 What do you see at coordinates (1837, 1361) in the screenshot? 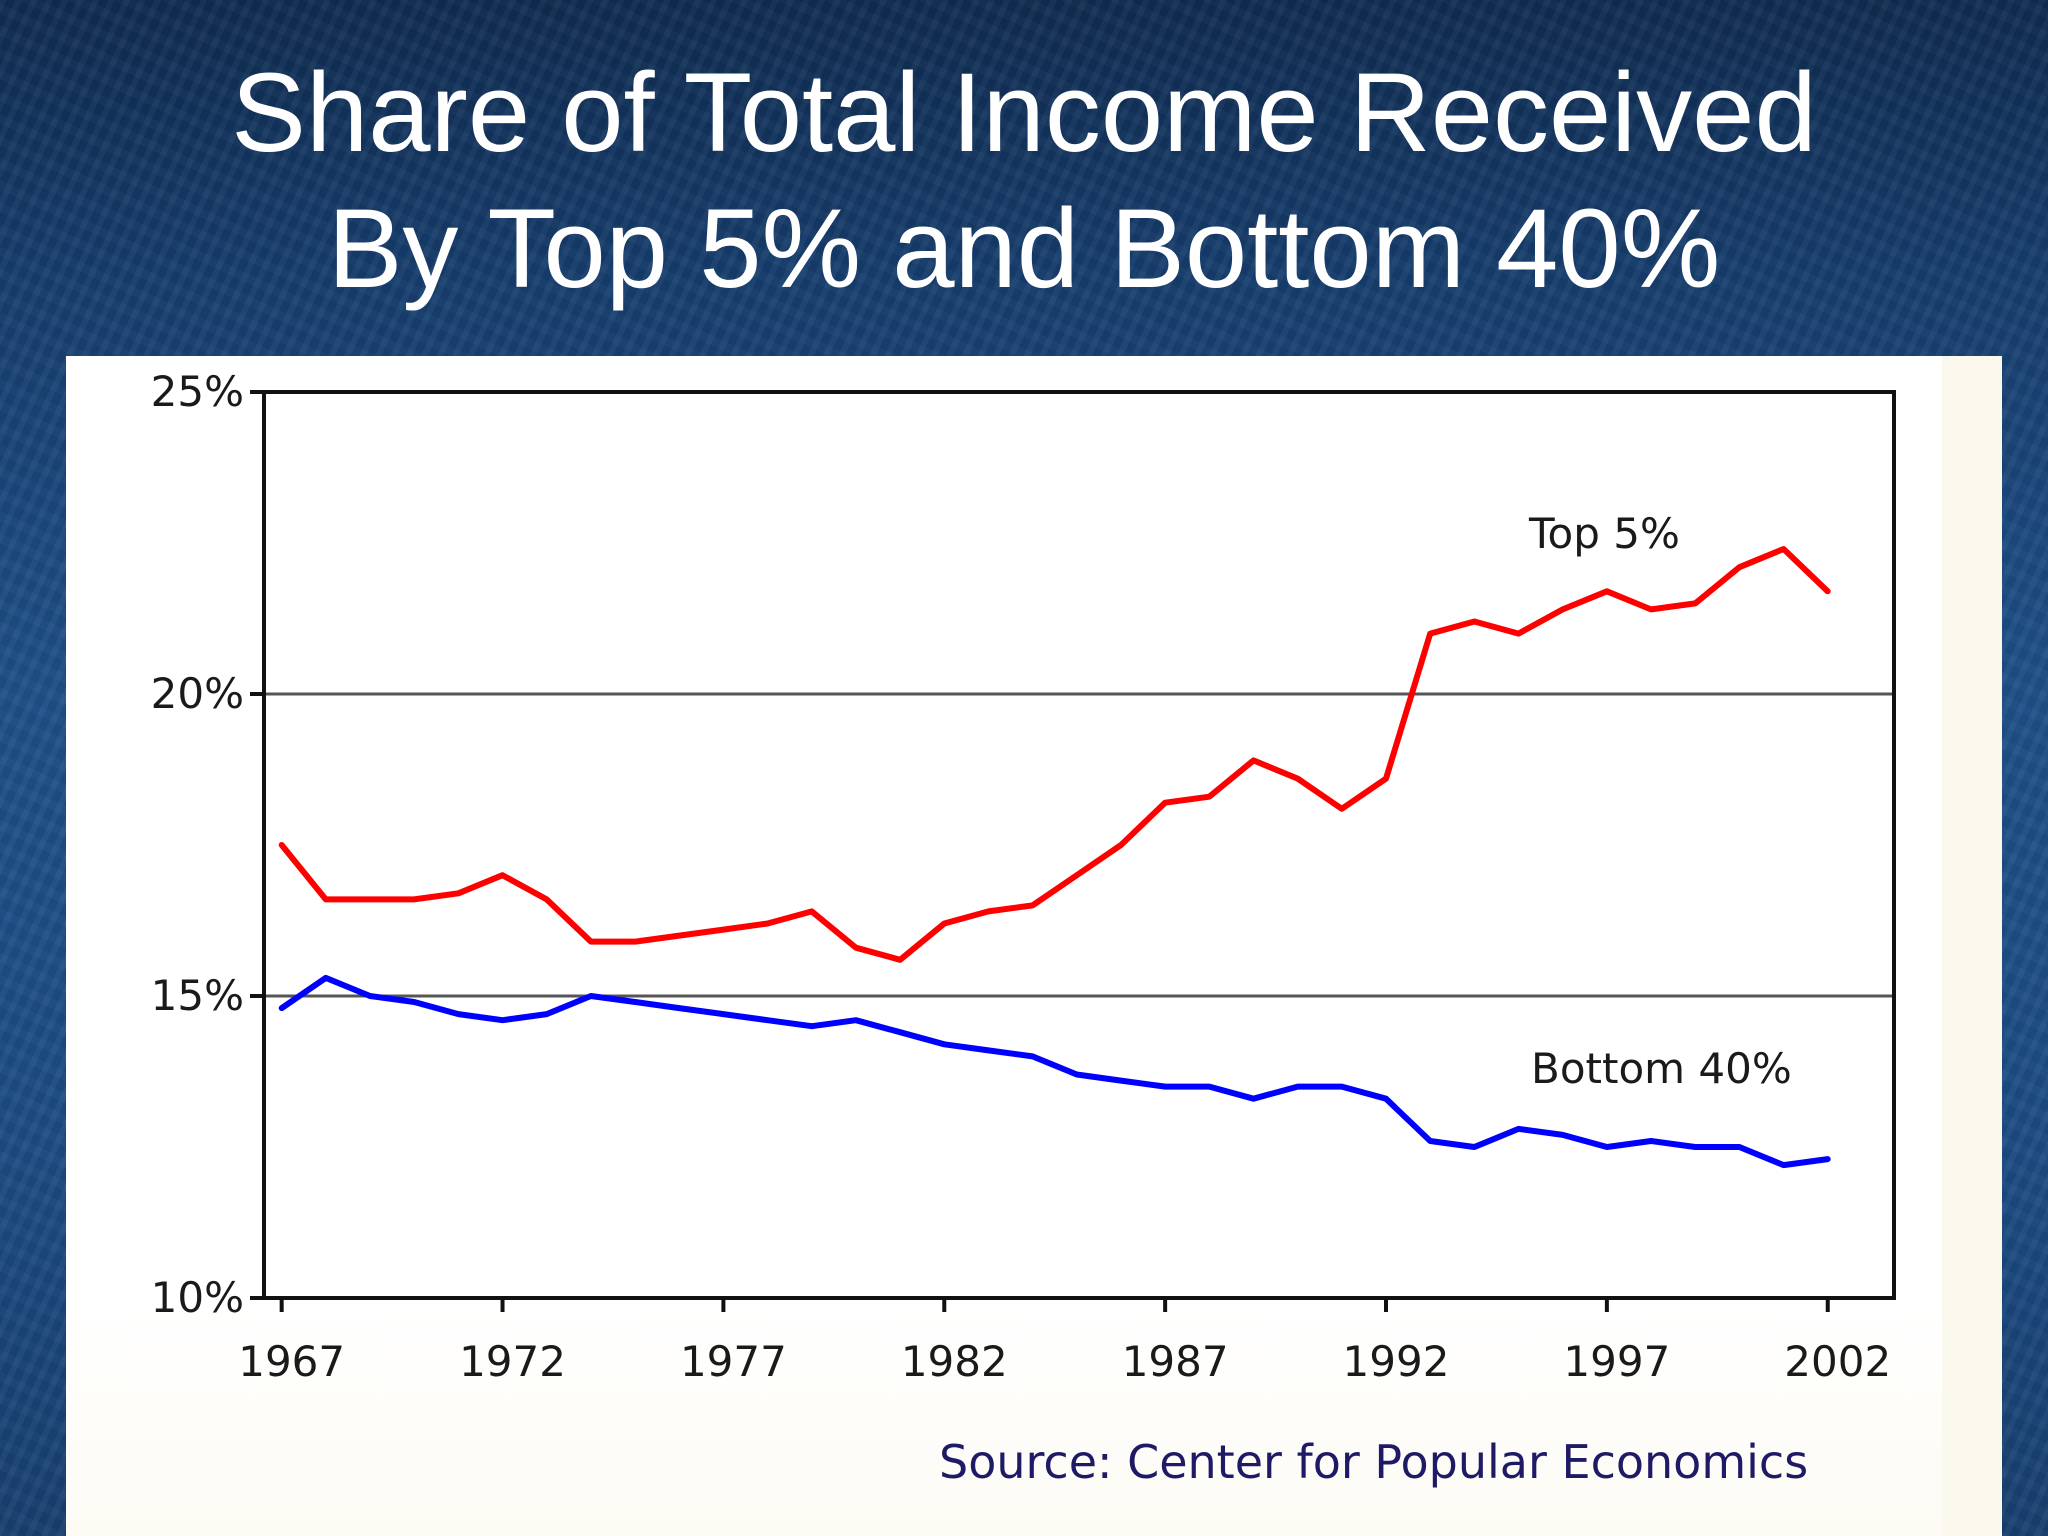
I see `x-tick-label: 2002` at bounding box center [1837, 1361].